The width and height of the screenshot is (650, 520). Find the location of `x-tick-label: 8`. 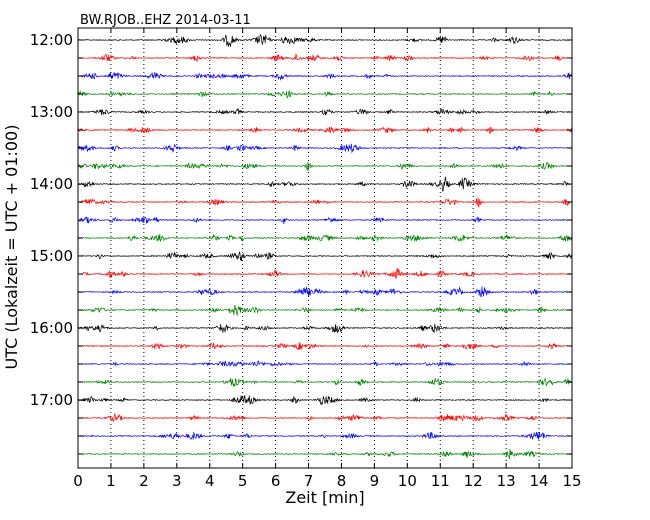

x-tick-label: 8 is located at coordinates (342, 481).